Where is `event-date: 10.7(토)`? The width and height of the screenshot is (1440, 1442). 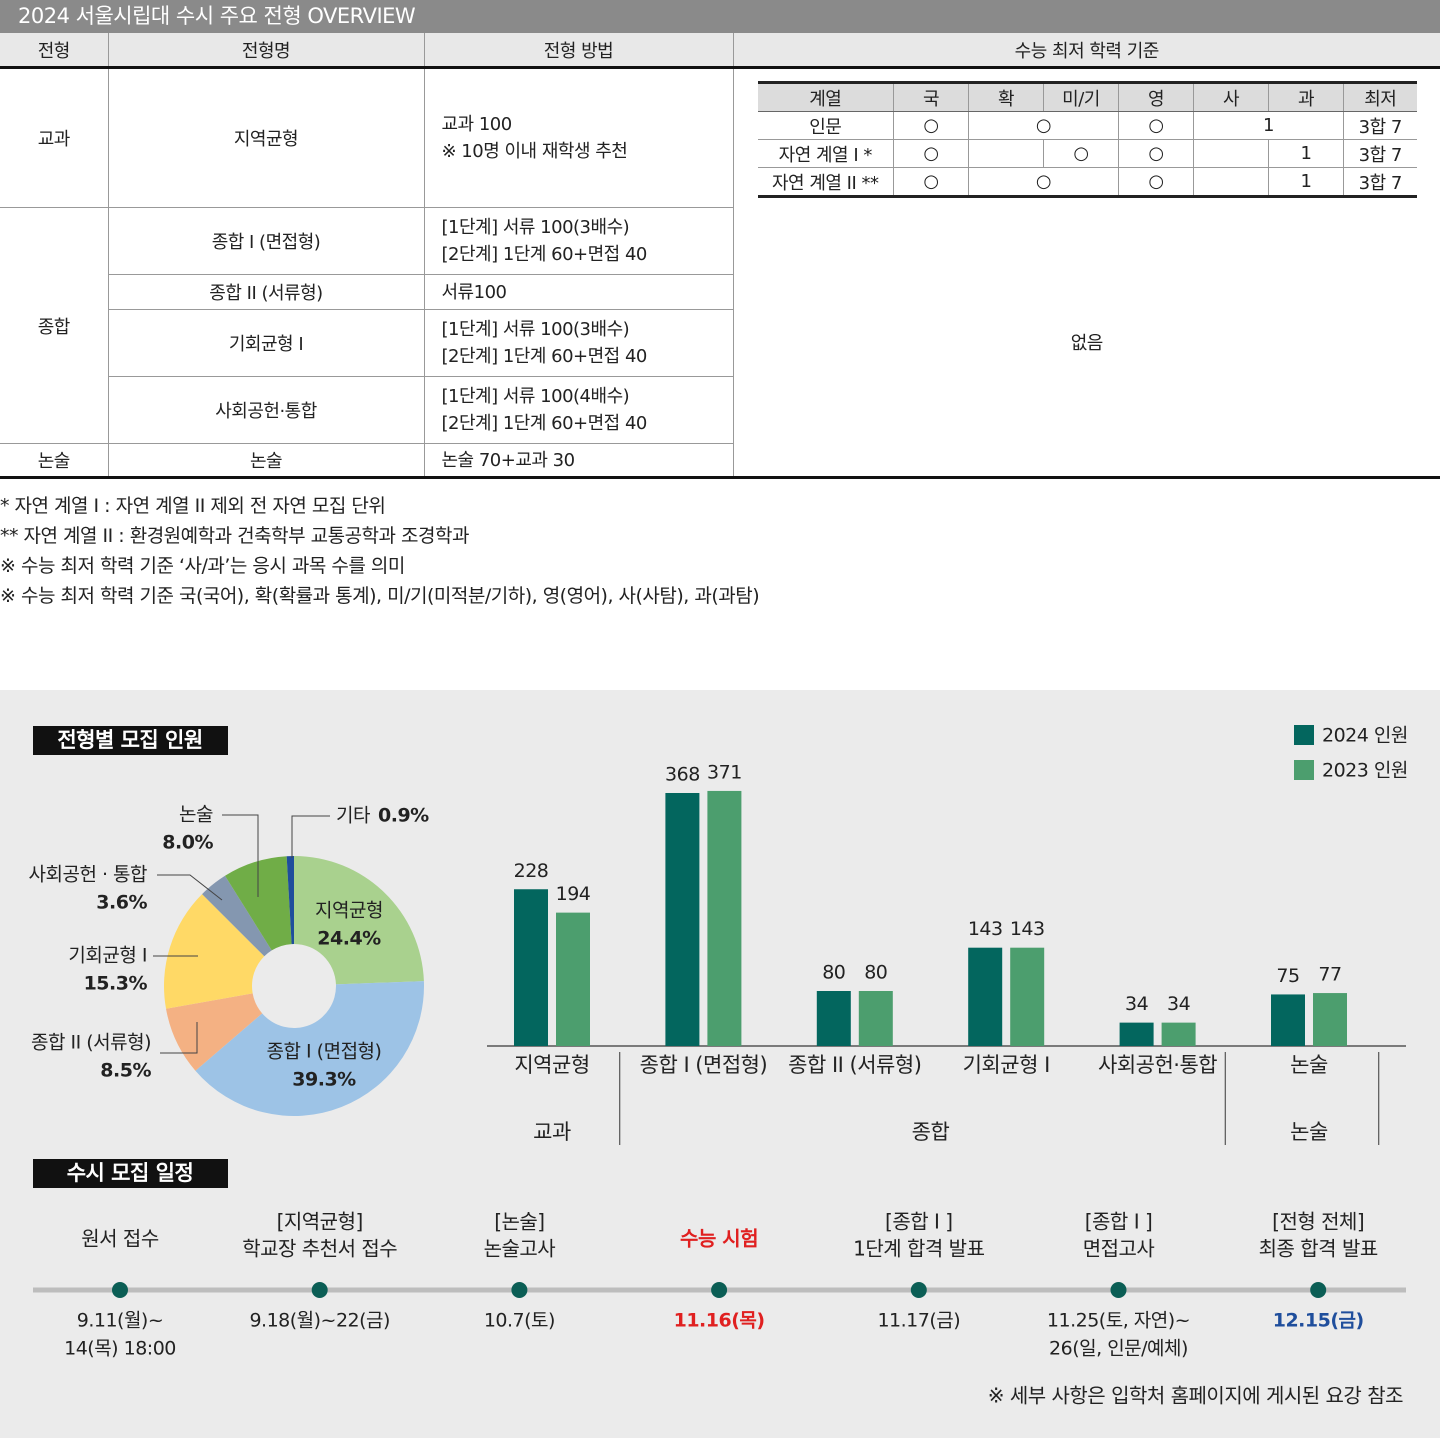 event-date: 10.7(토) is located at coordinates (519, 1321).